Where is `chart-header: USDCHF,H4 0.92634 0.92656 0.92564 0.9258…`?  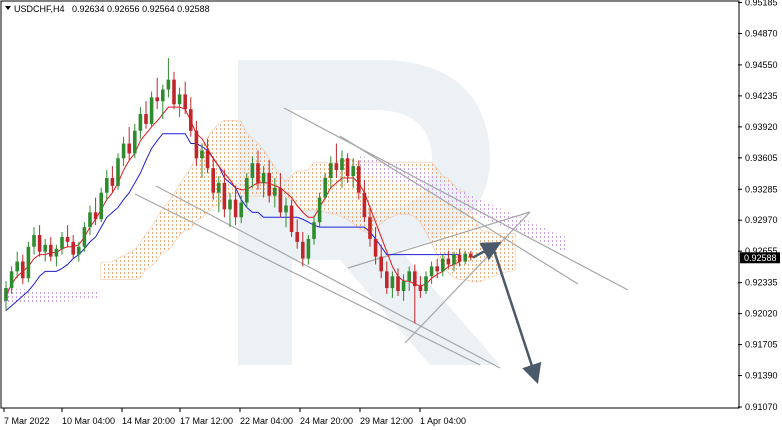
chart-header: USDCHF,H4 0.92634 0.92656 0.92564 0.9258… is located at coordinates (107, 9).